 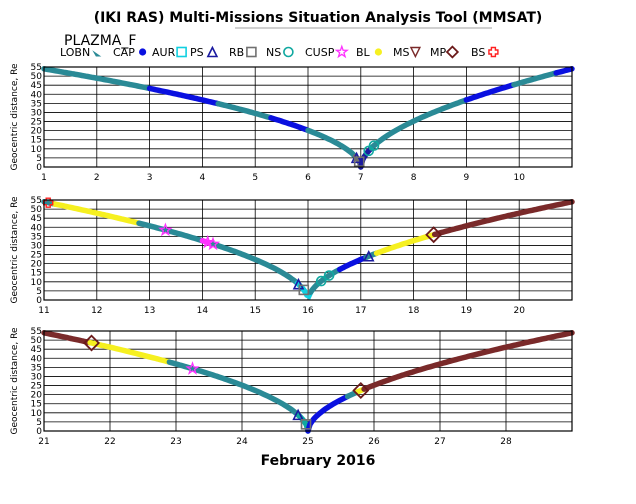 What do you see at coordinates (226, 382) in the screenshot?
I see `event-markers` at bounding box center [226, 382].